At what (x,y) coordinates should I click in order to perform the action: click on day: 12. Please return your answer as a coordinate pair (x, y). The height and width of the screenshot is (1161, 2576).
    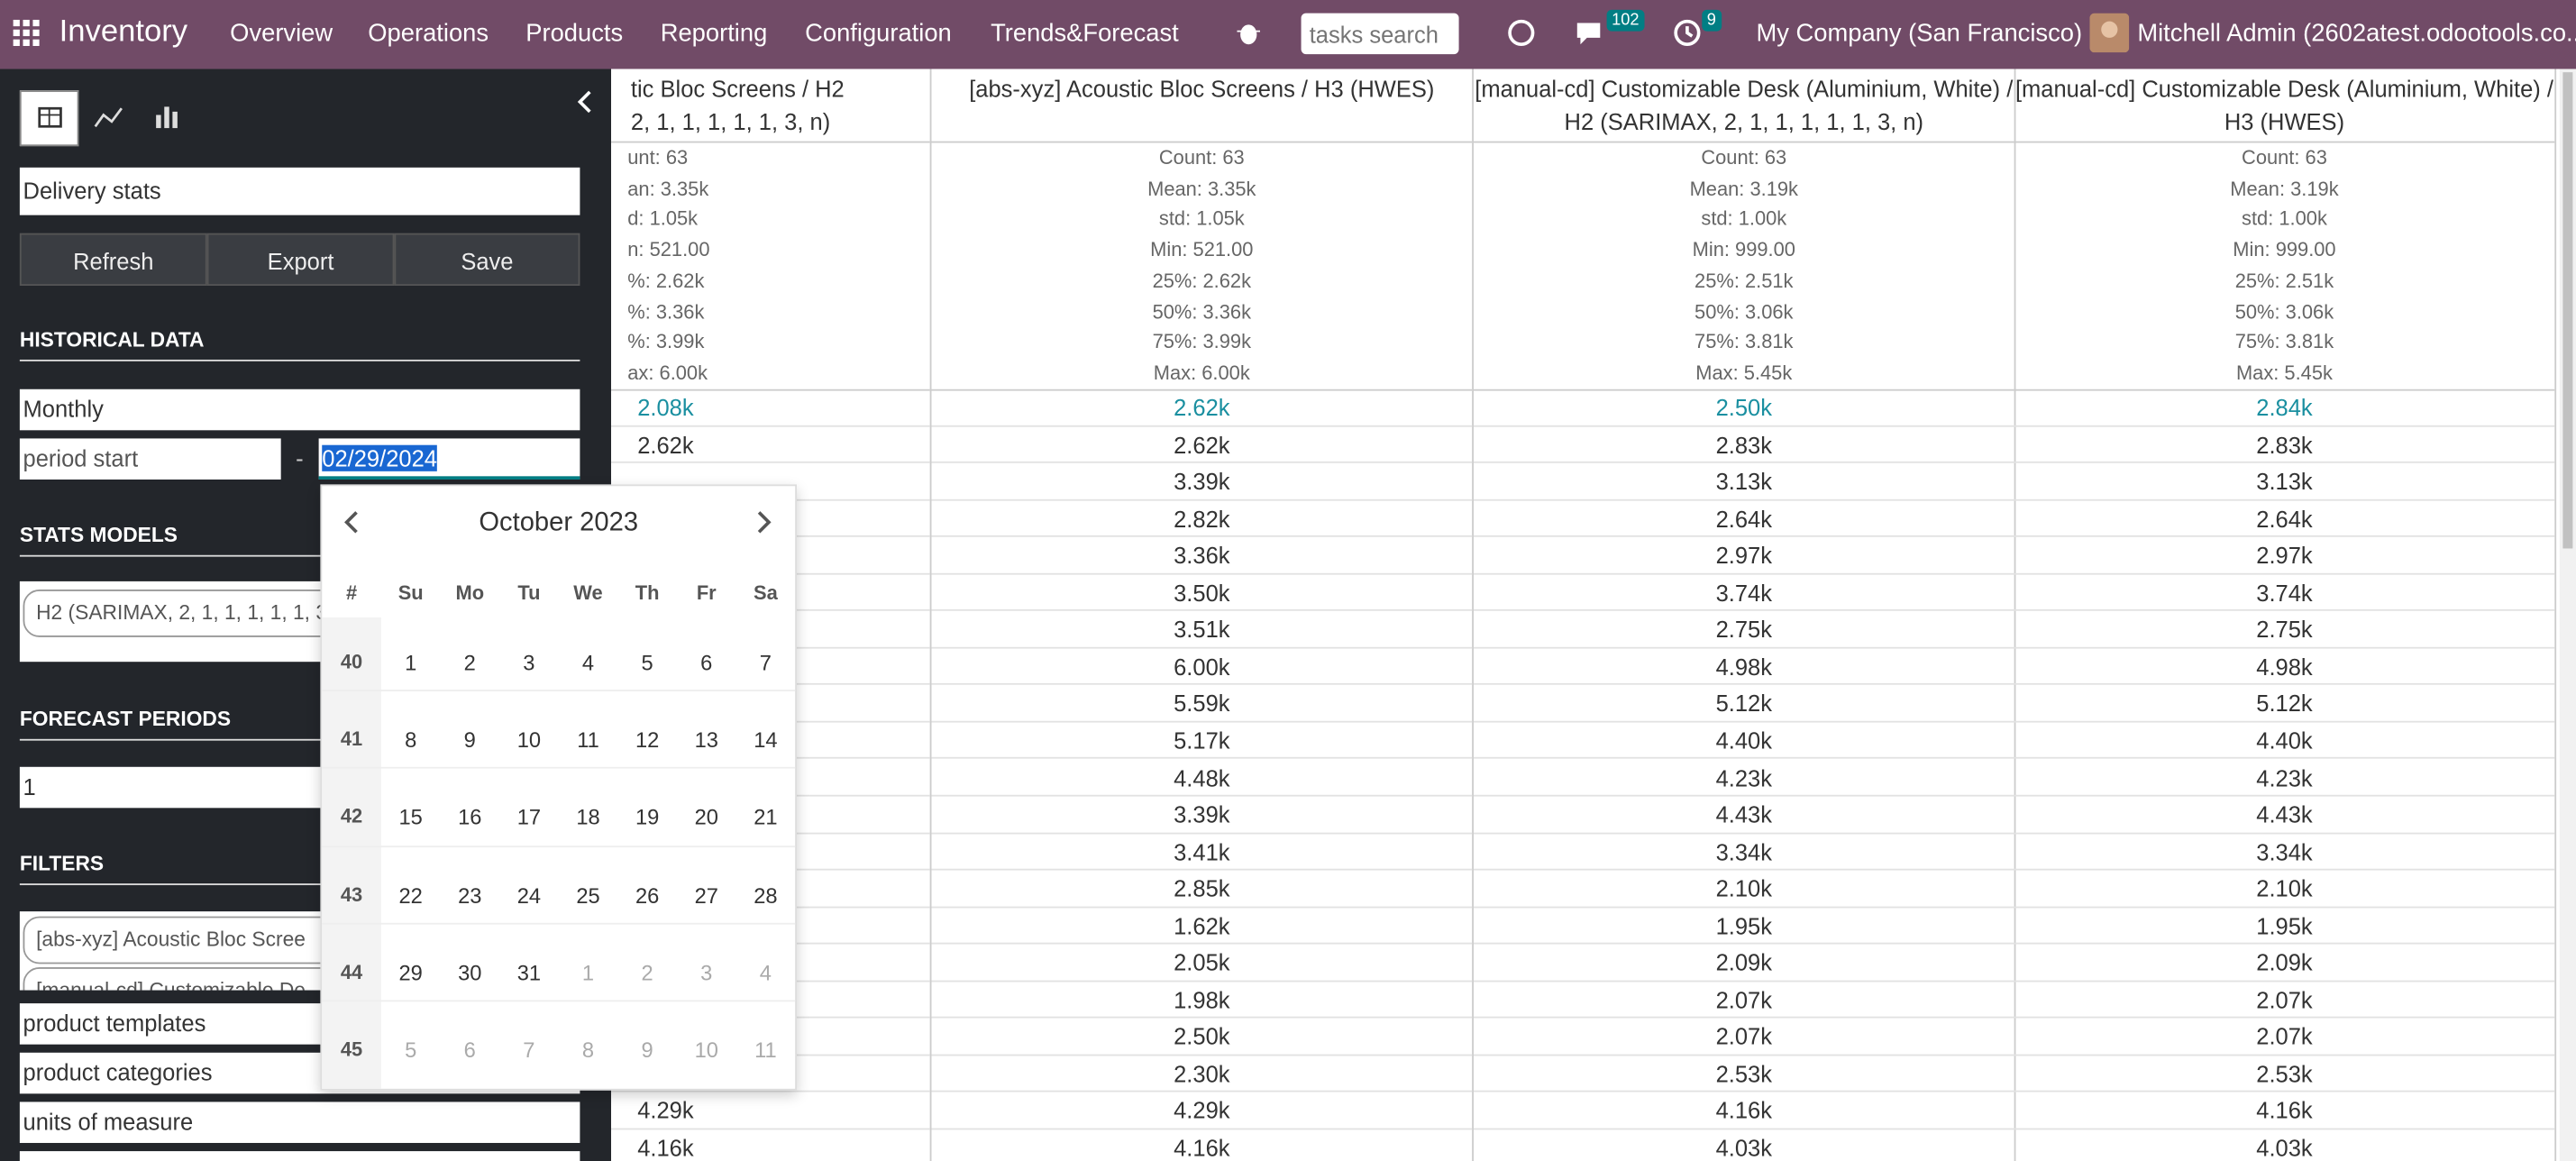
    Looking at the image, I should click on (647, 740).